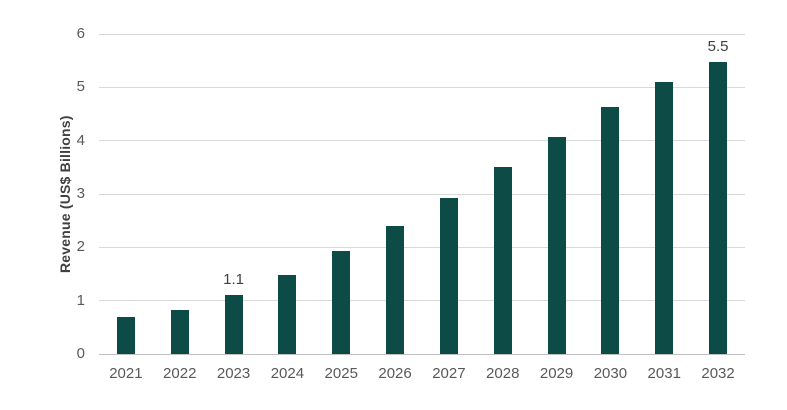 The height and width of the screenshot is (410, 787). I want to click on bar-2026, so click(395, 290).